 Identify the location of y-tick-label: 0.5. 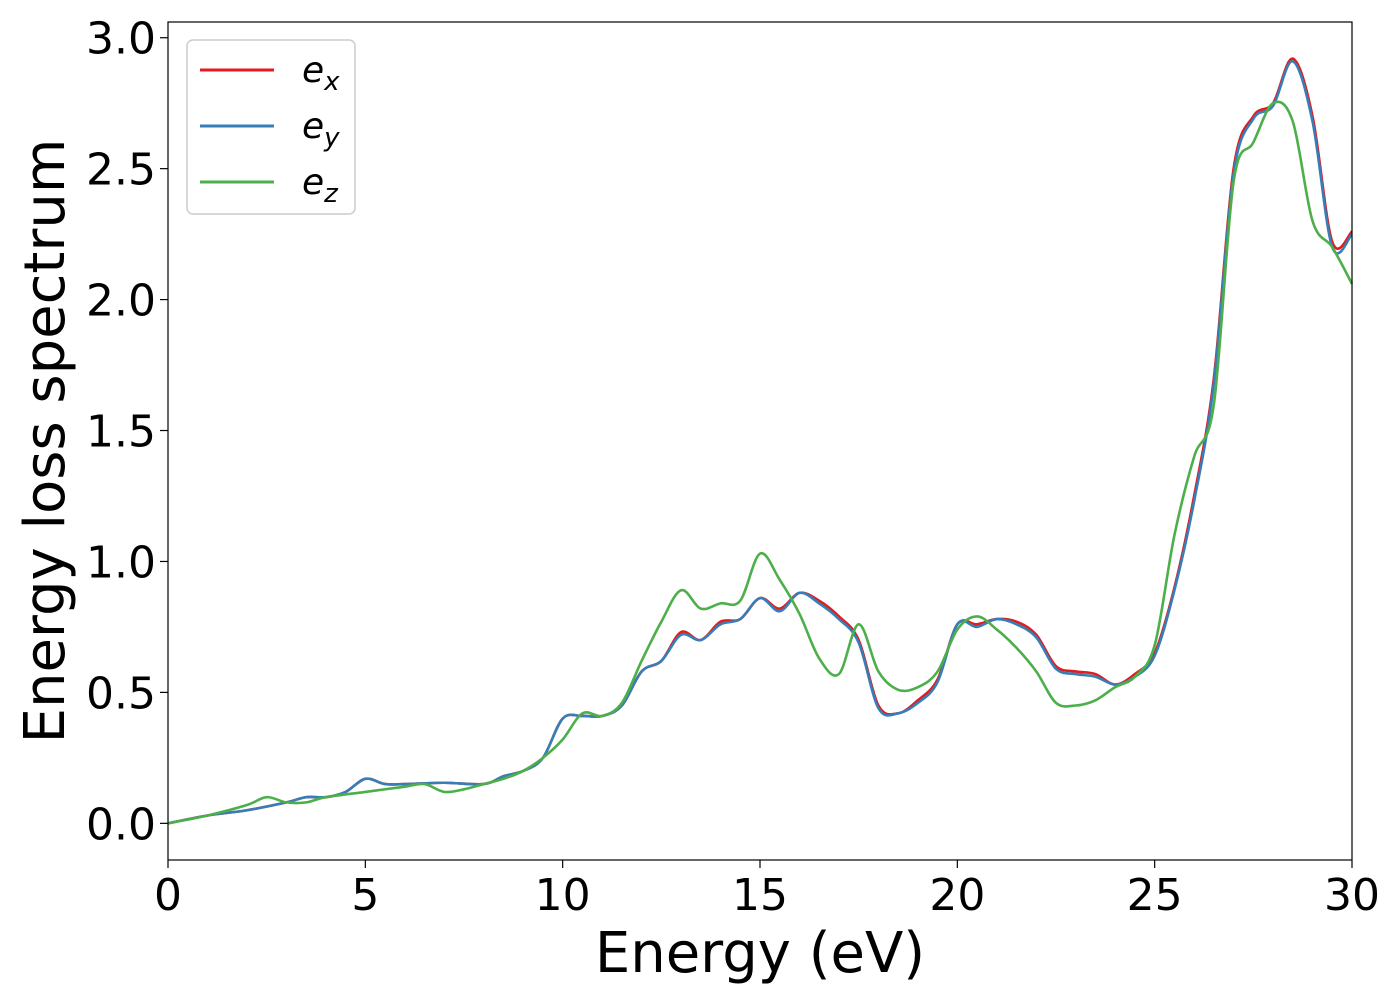
(121, 693).